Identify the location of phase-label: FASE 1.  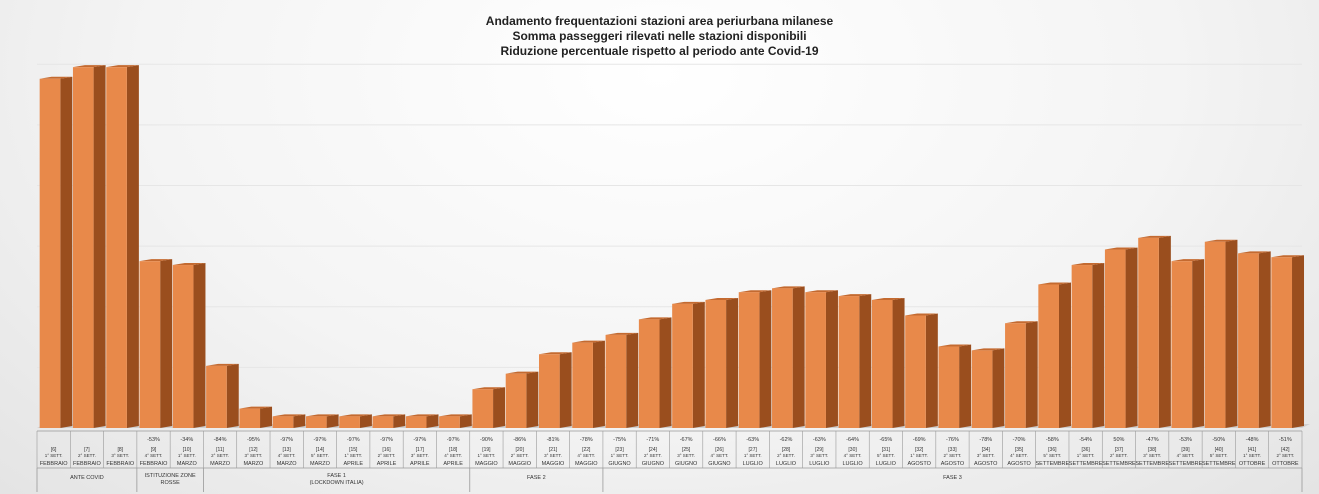
(336, 476).